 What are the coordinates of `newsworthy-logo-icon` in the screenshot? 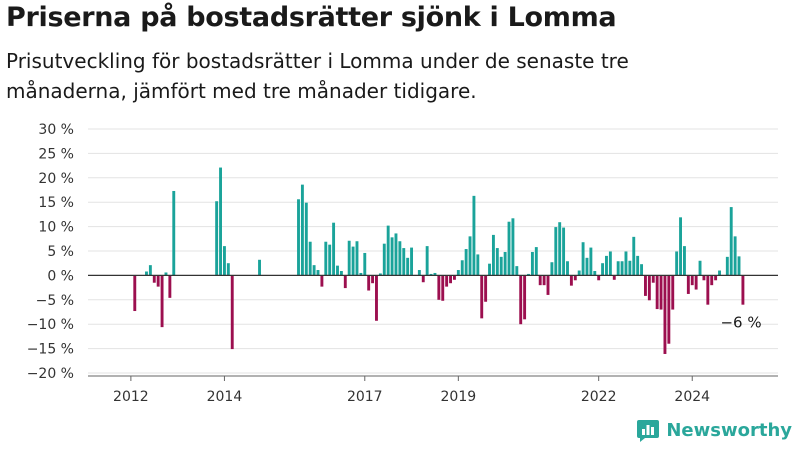 It's located at (648, 431).